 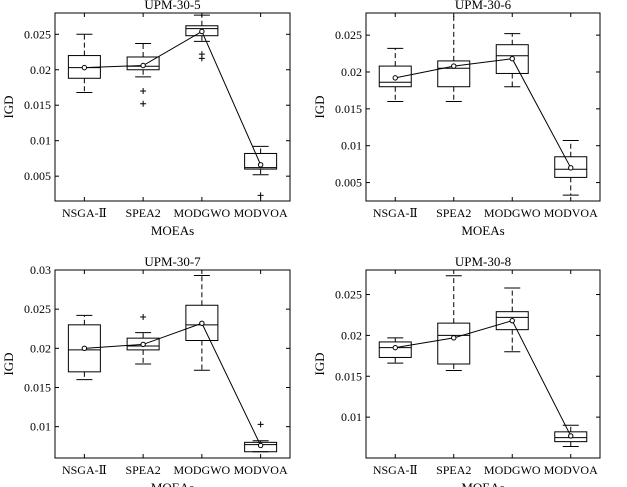 What do you see at coordinates (172, 261) in the screenshot?
I see `chart-title: UPM-30-7` at bounding box center [172, 261].